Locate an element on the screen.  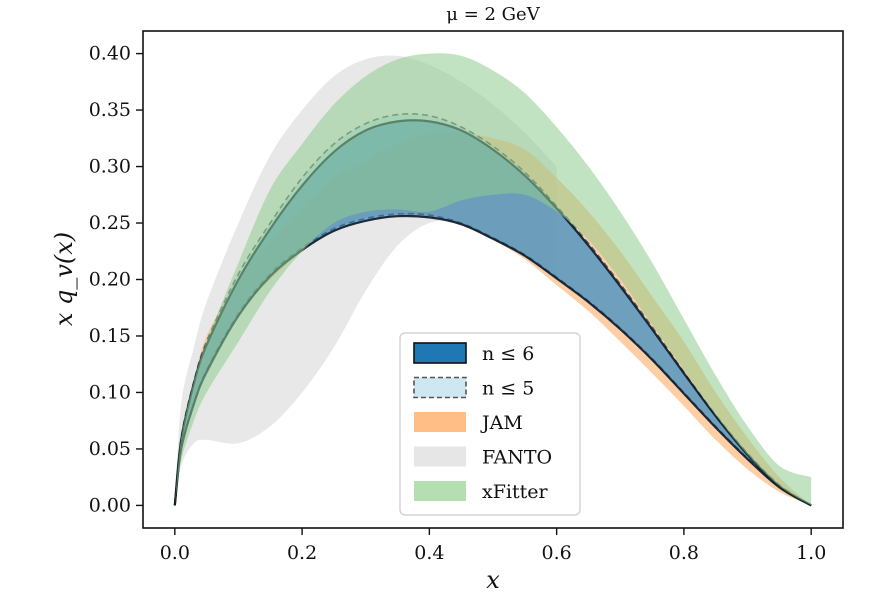
x-tick-label: 1.0 is located at coordinates (811, 553).